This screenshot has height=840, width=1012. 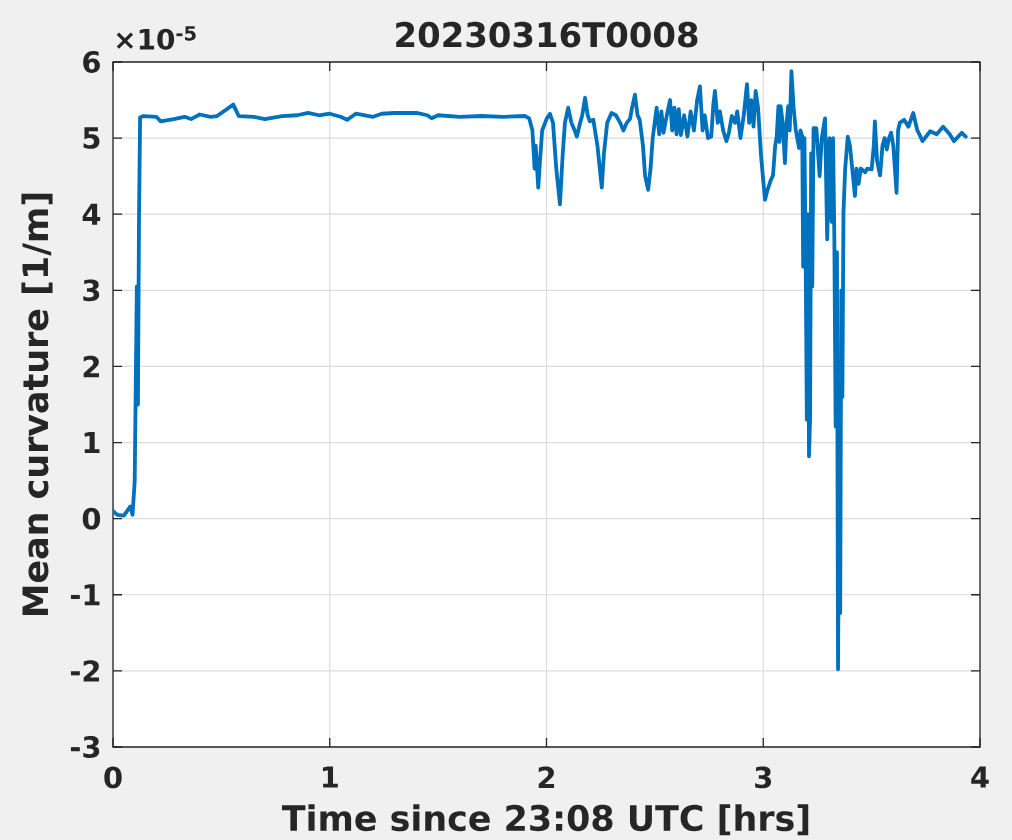 What do you see at coordinates (85, 595) in the screenshot?
I see `y-tick-label: -1` at bounding box center [85, 595].